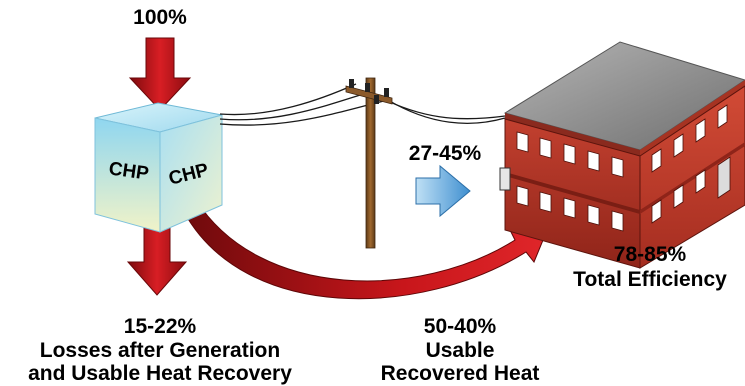 Image resolution: width=745 pixels, height=386 pixels. Describe the element at coordinates (443, 191) in the screenshot. I see `electricity-arrow` at that location.